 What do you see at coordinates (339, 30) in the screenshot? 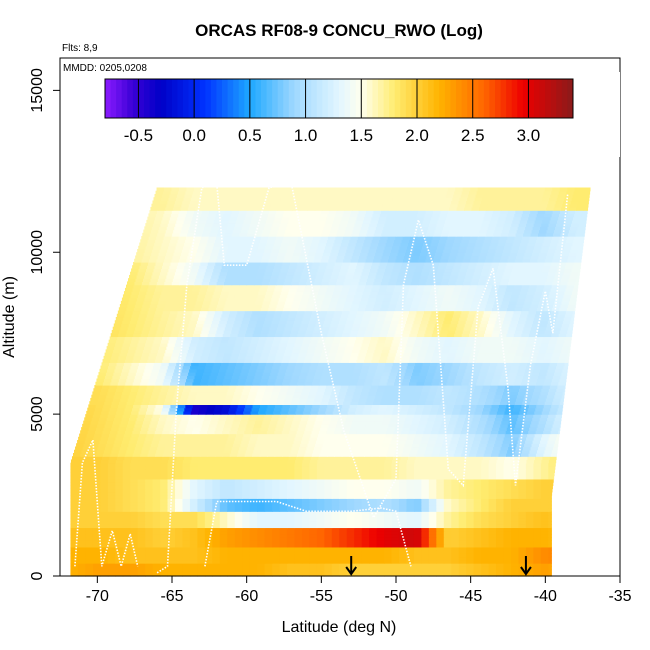
I see `chart-title: ORCAS RF08-9 CONCU_RWO (Log)` at bounding box center [339, 30].